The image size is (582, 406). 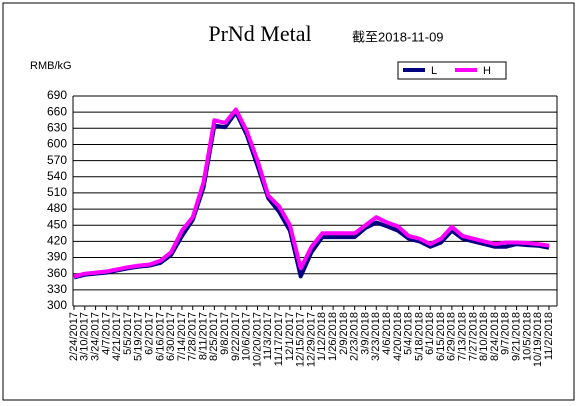 I want to click on x-tick-label: 9/8/2017, so click(x=225, y=333).